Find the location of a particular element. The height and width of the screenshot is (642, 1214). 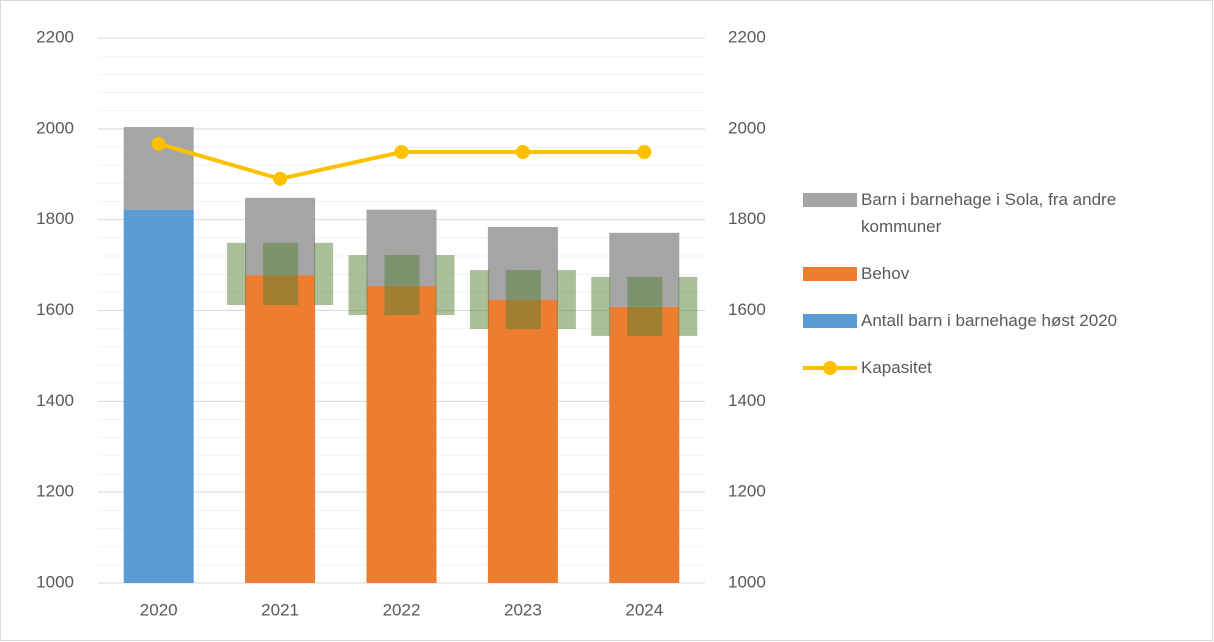

y-tick-label: 2000 is located at coordinates (55, 127).